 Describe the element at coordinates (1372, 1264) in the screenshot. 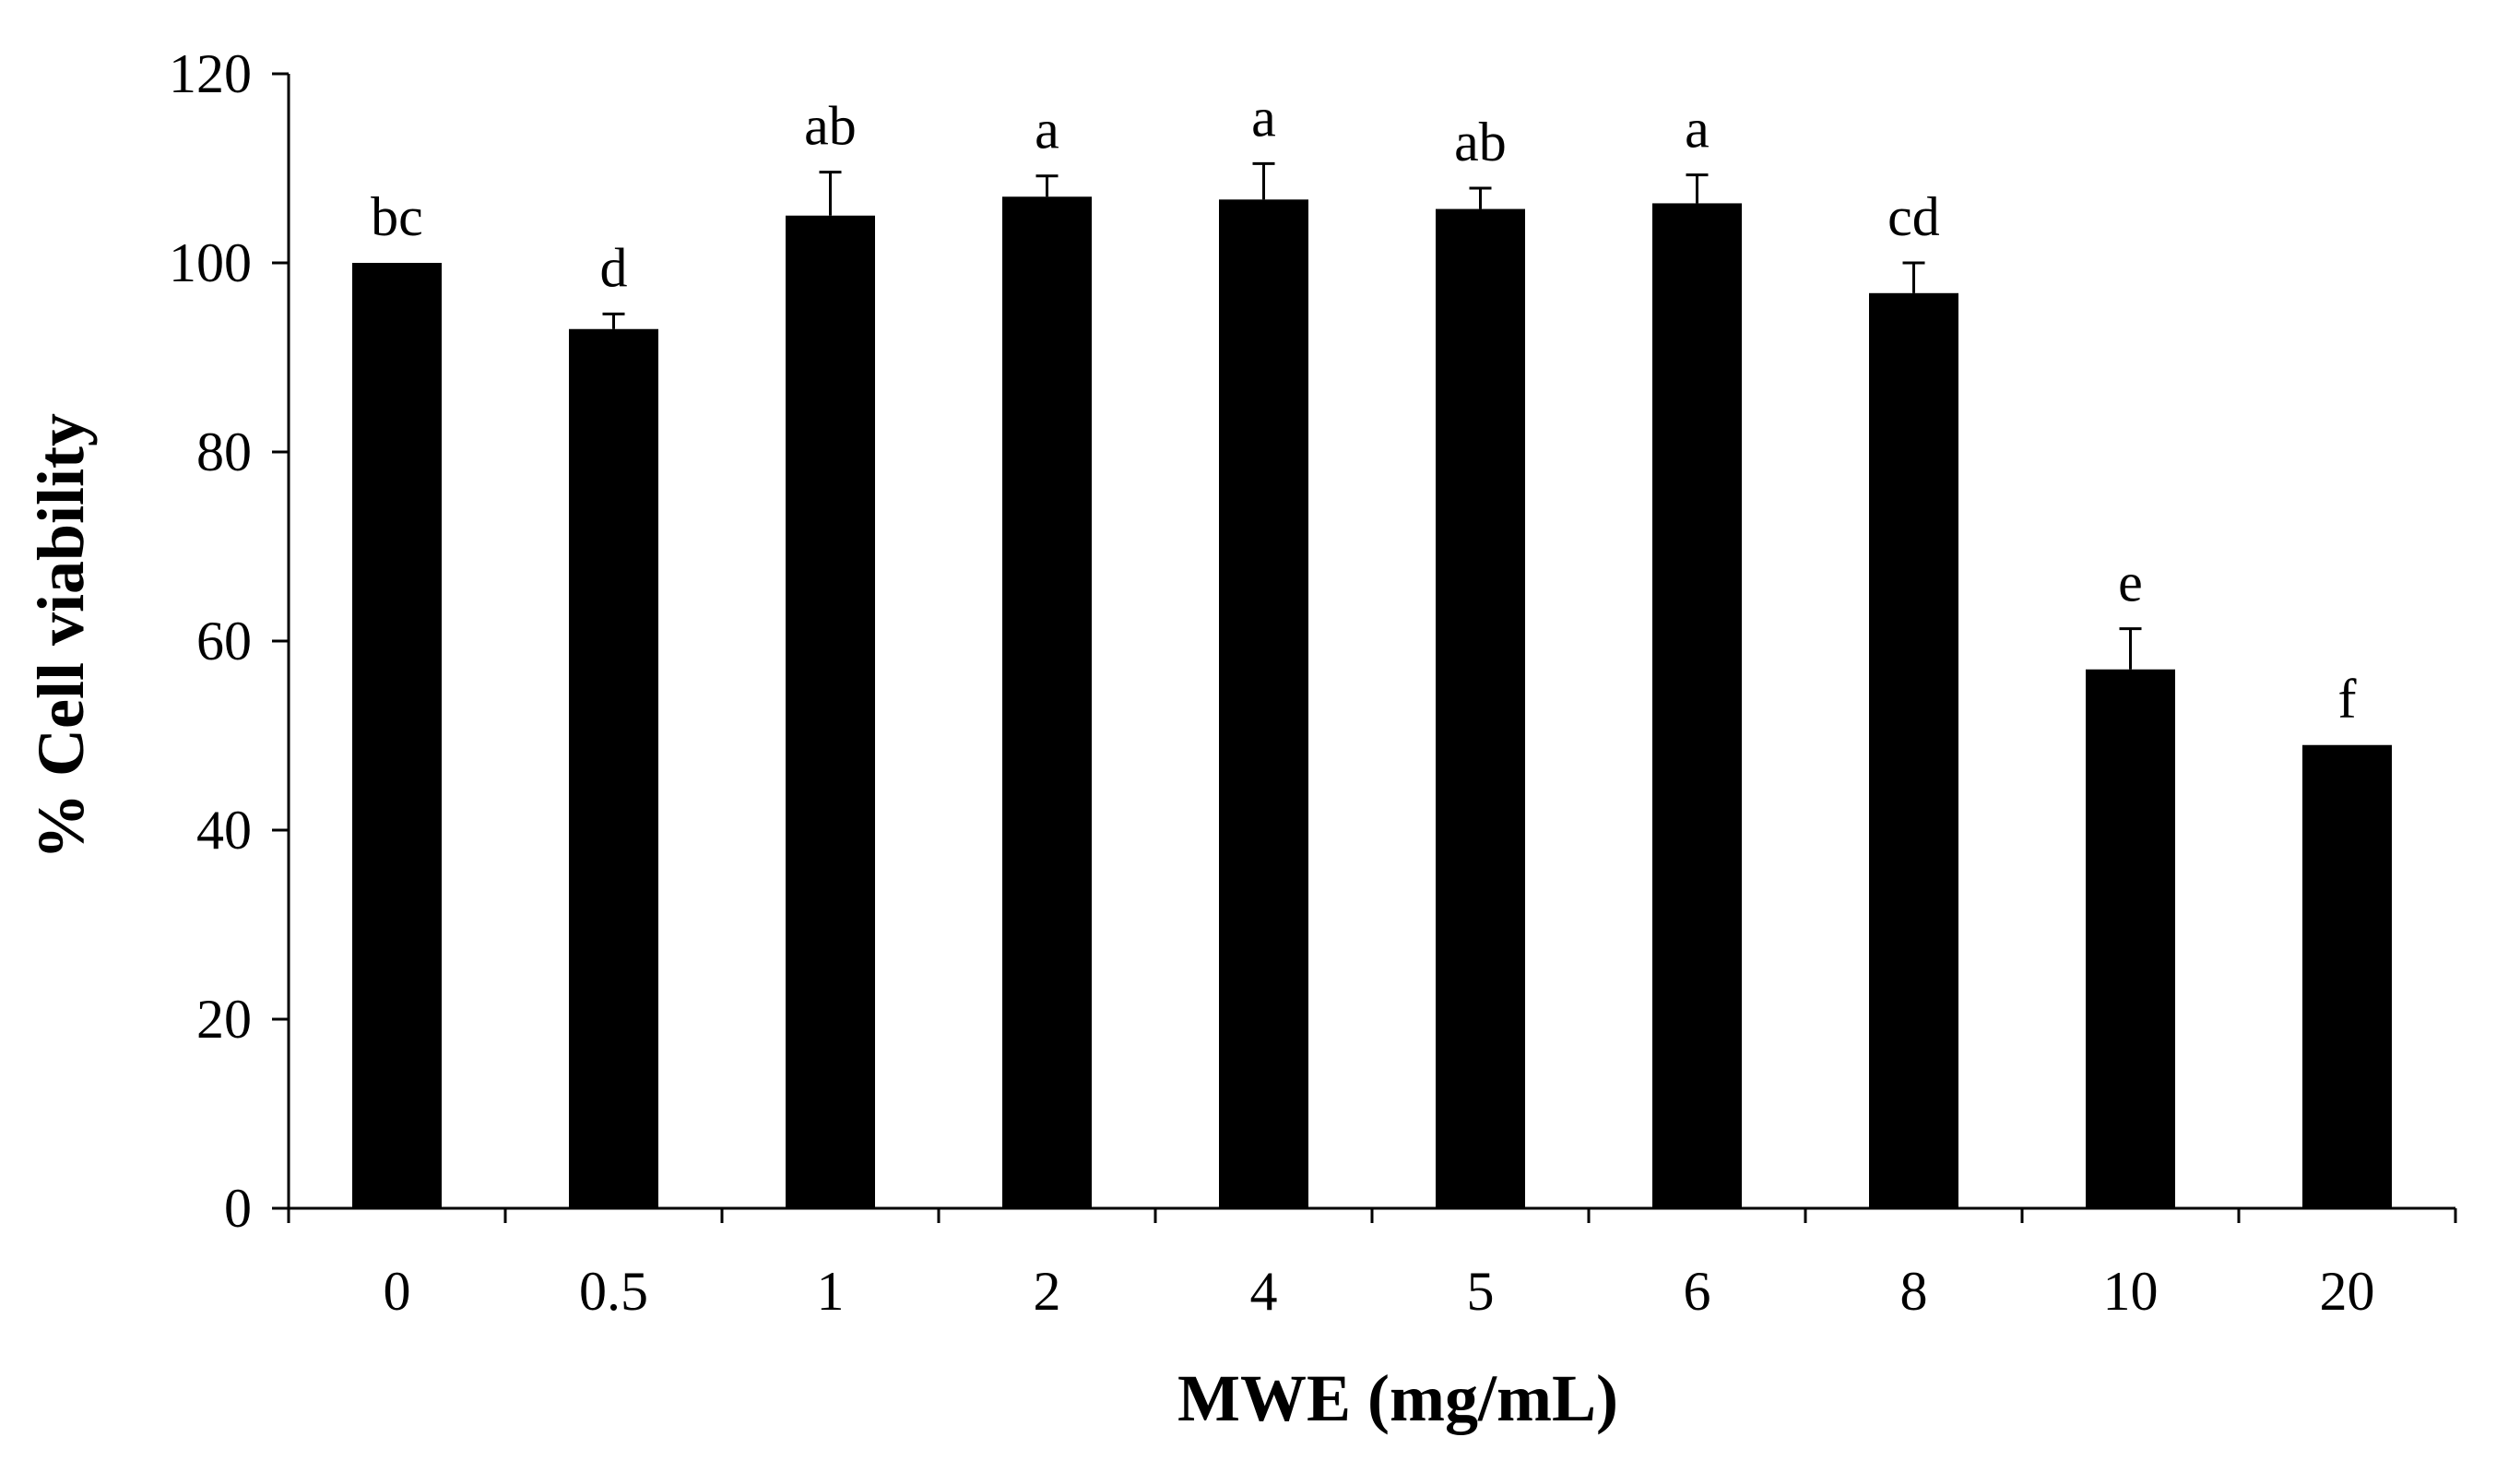

I see `x-axis: 0 0.5 1 2 4 5 6 8 10 20` at that location.